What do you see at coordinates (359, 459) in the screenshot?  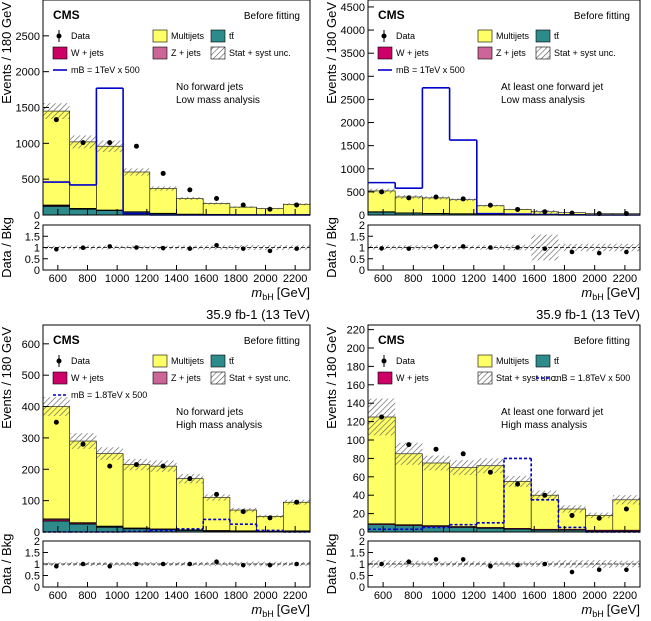 I see `y-tick-label: 80` at bounding box center [359, 459].